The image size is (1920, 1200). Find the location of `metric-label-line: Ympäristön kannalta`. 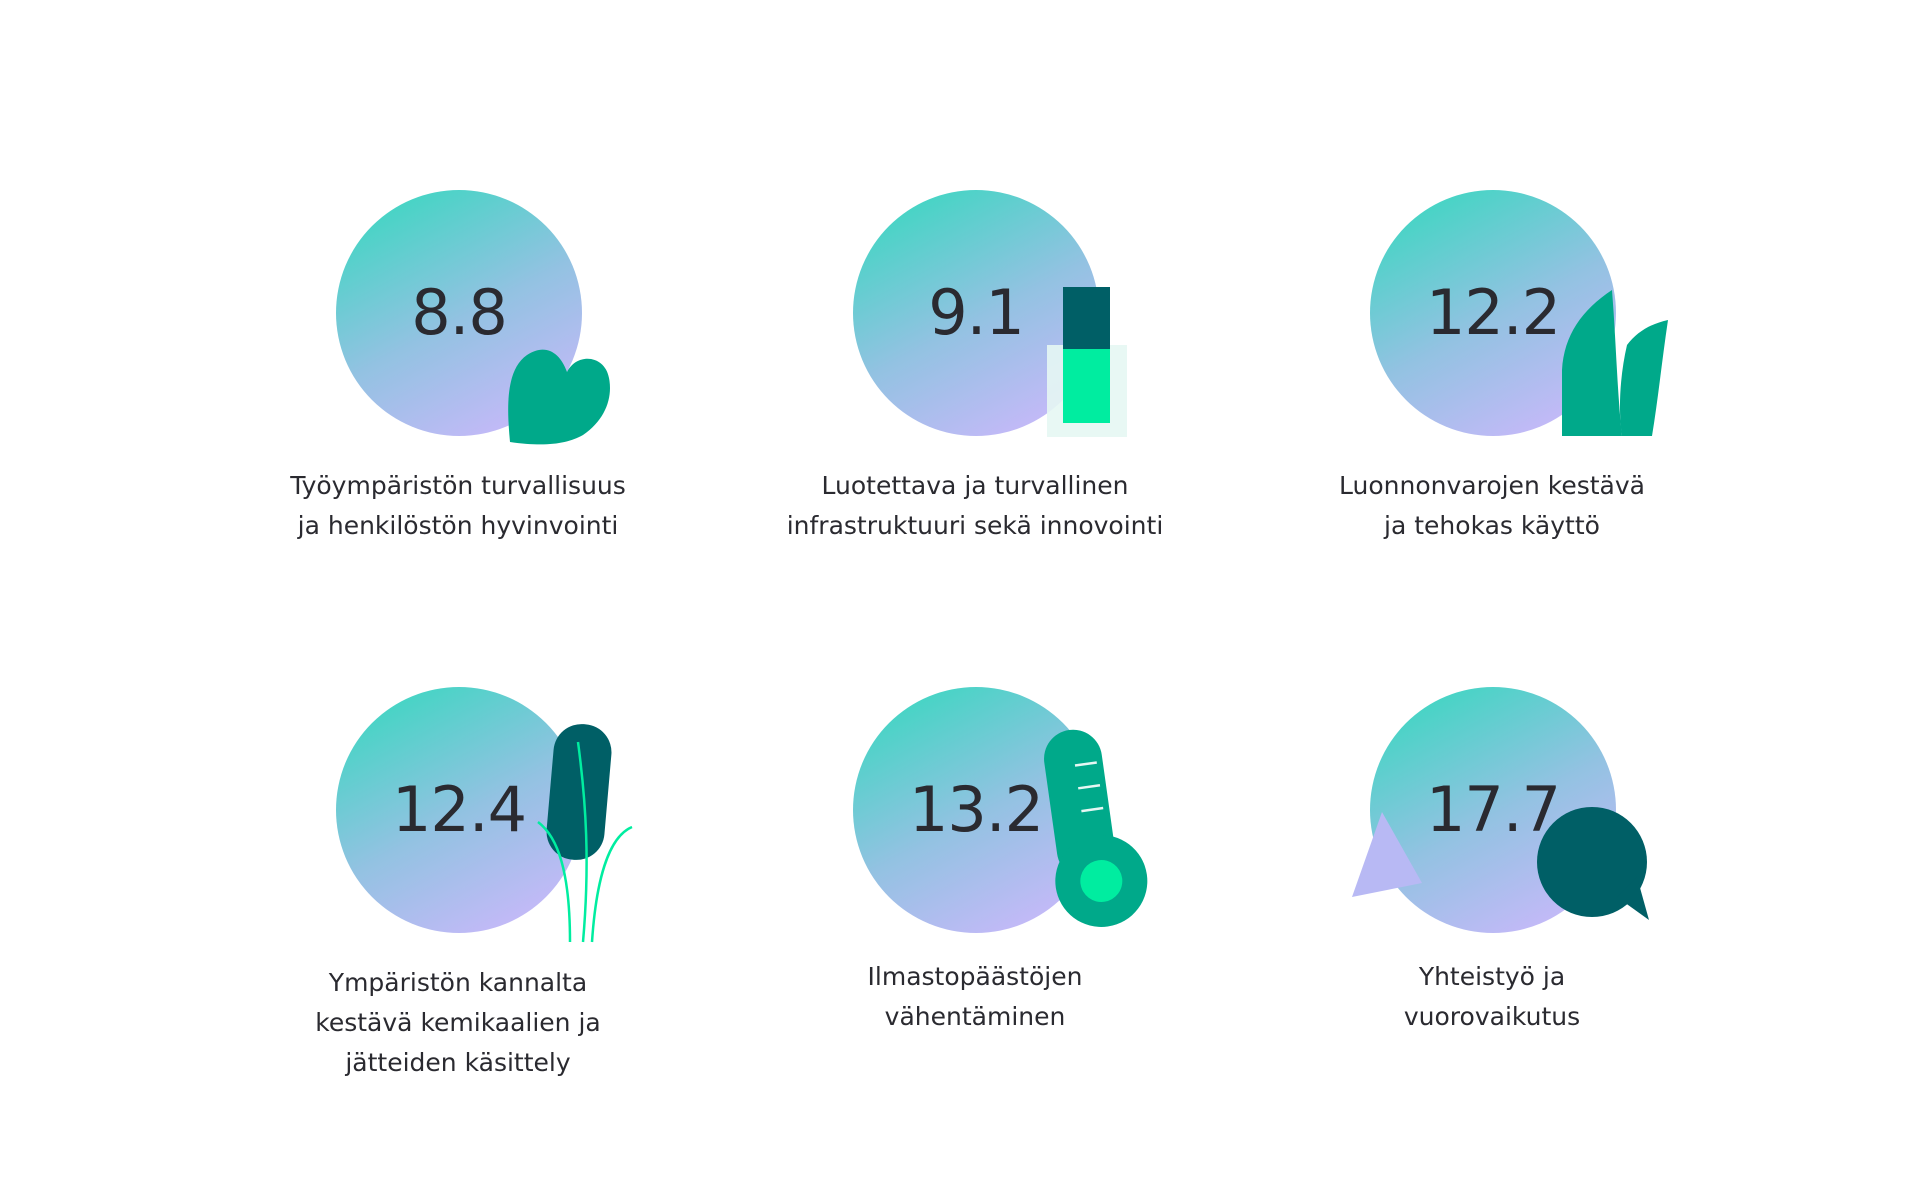

metric-label-line: Ympäristön kannalta is located at coordinates (458, 982).